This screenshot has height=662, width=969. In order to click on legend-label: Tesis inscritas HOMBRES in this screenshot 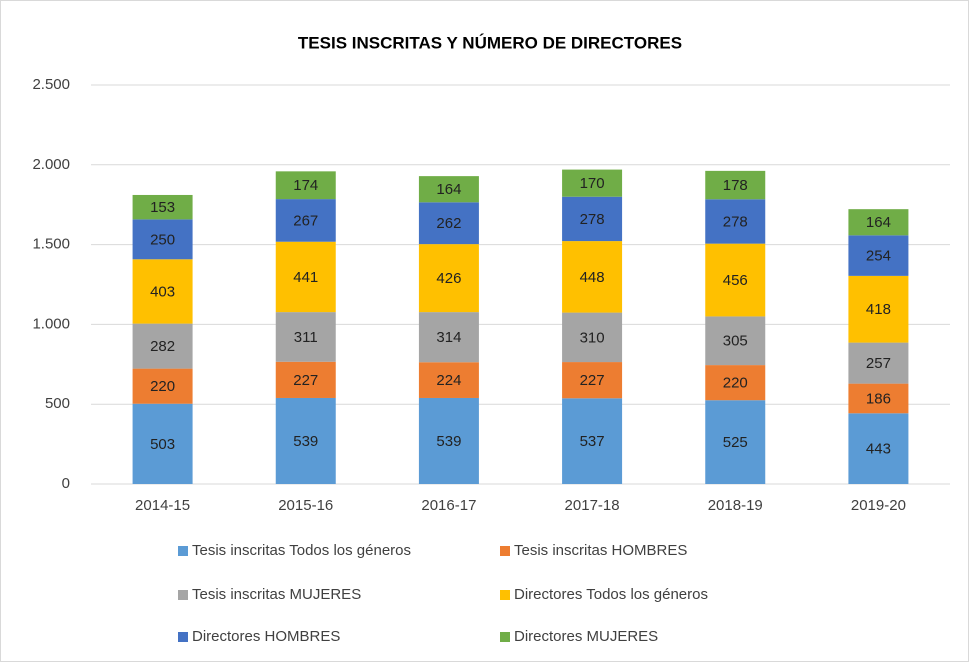, I will do `click(600, 550)`.